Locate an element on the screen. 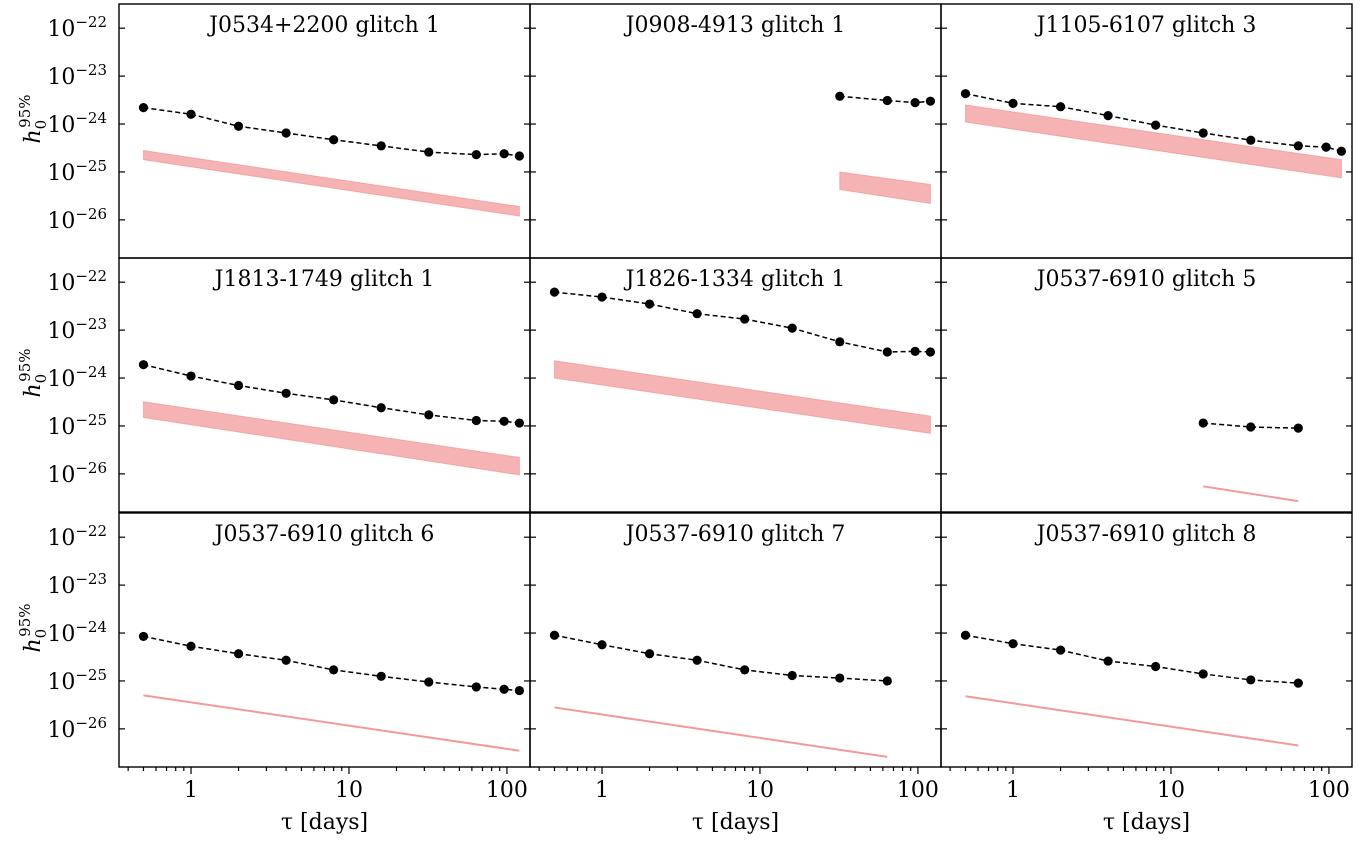 Image resolution: width=1371 pixels, height=842 pixels. panel-title: J0537-6910 glitch 7 is located at coordinates (735, 534).